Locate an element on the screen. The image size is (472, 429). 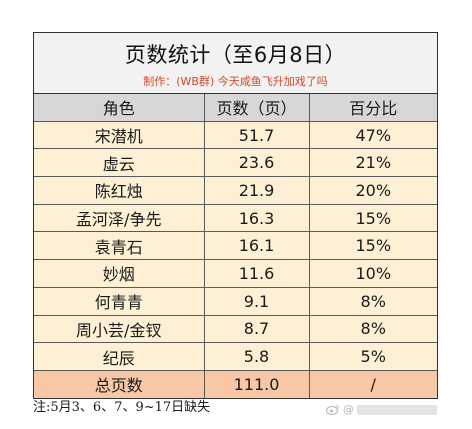
table-row: 陈红烛 21.9 20% is located at coordinates (235, 190).